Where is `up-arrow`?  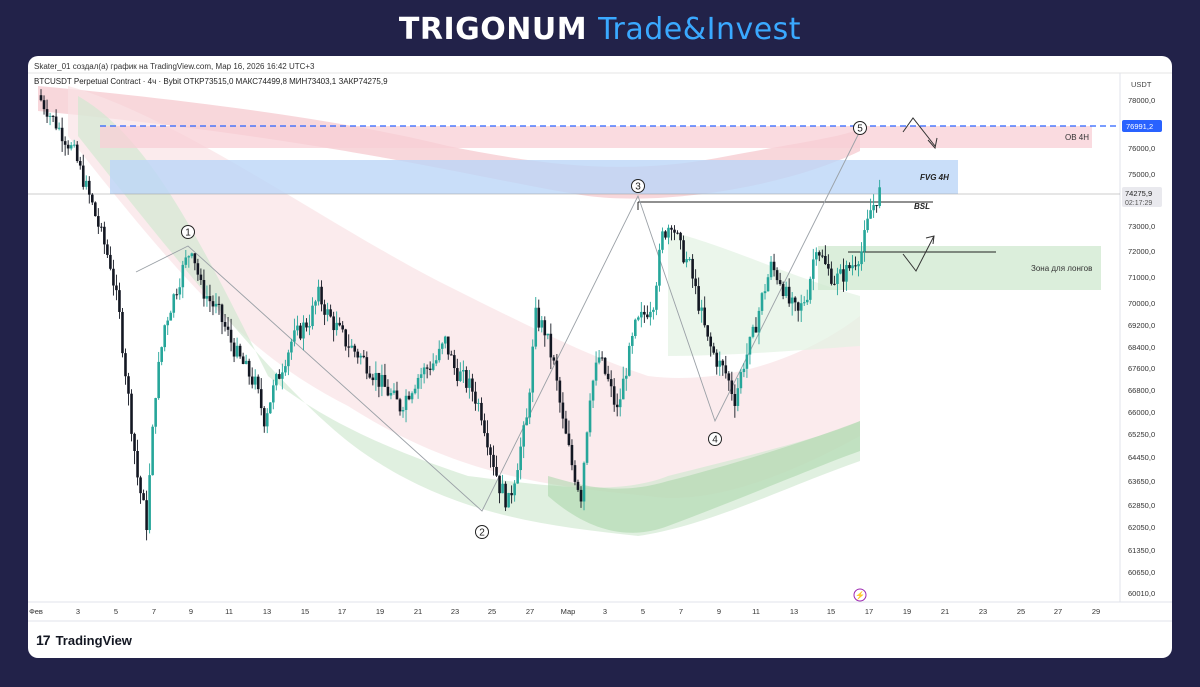 up-arrow is located at coordinates (918, 253).